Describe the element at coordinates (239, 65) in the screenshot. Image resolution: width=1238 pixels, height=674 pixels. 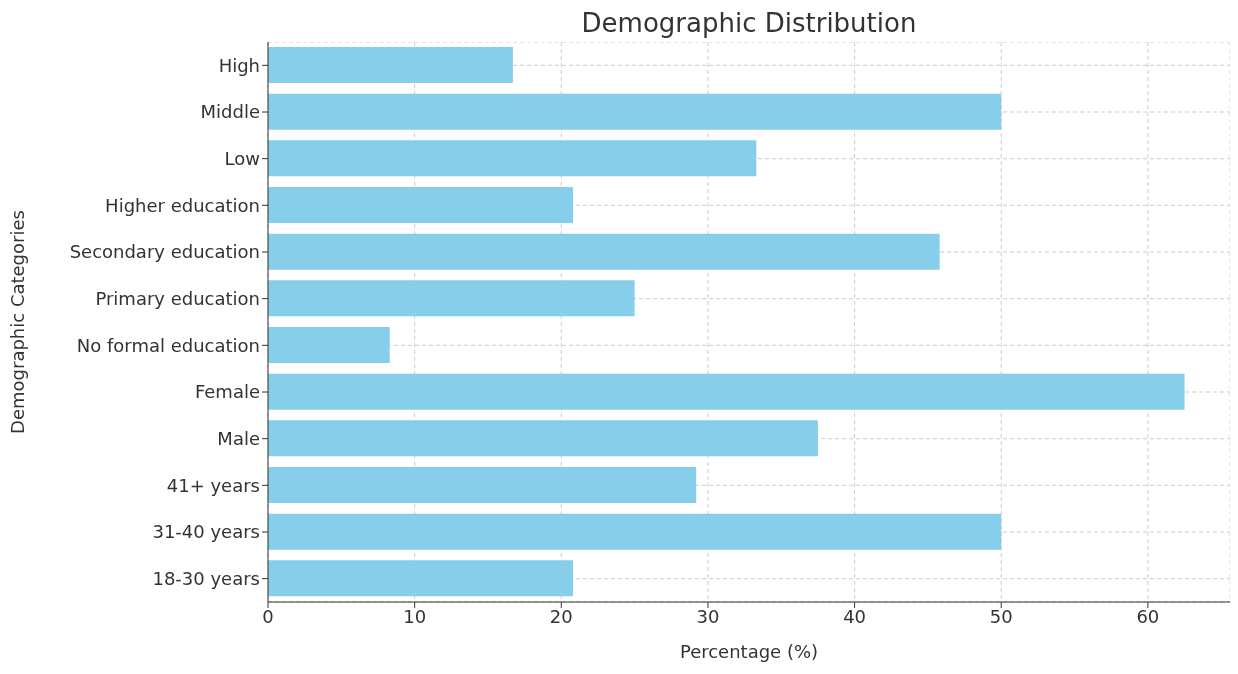
I see `y-tick-label: High` at that location.